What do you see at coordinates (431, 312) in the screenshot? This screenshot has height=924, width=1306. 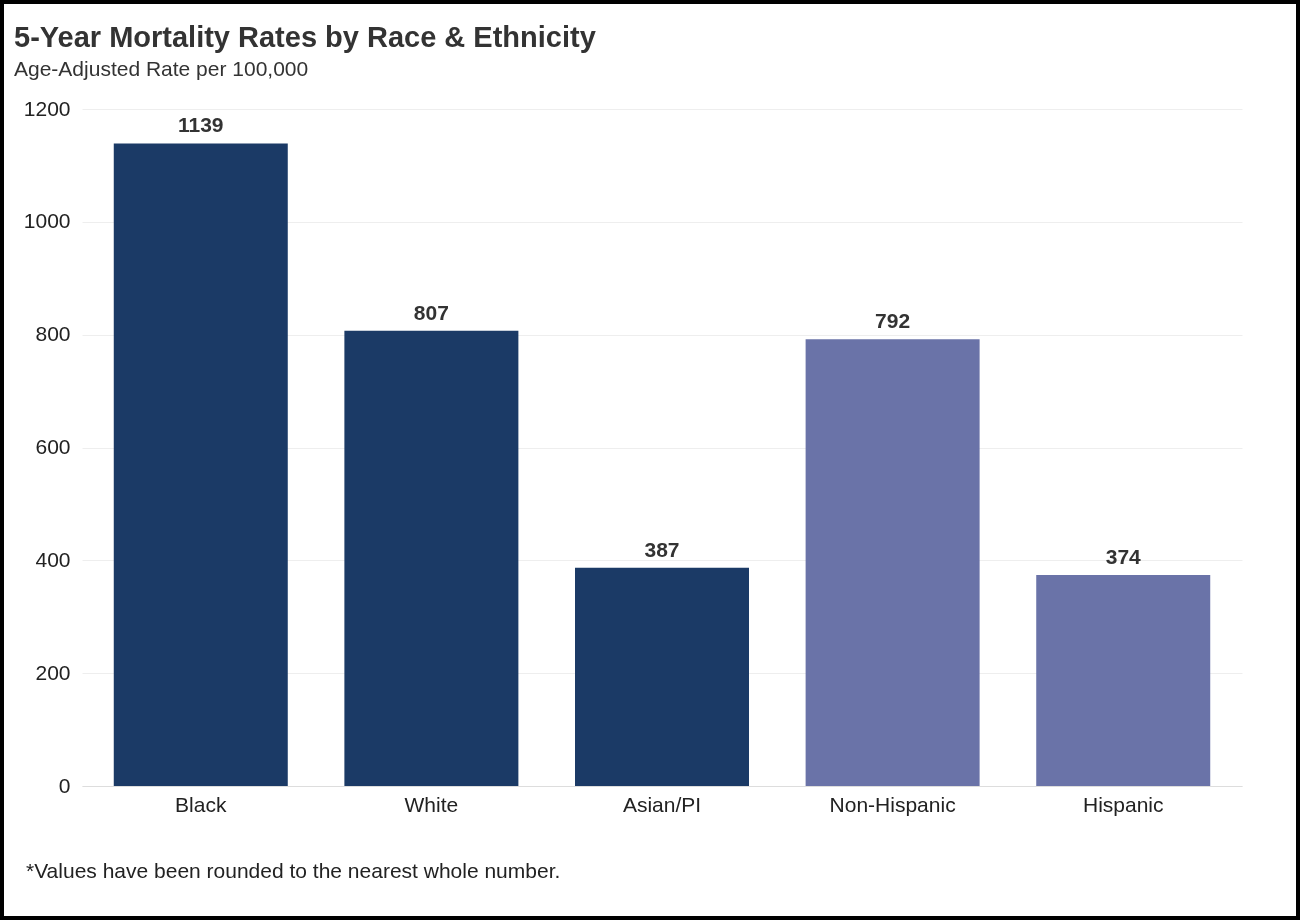 I see `data-label: 807` at bounding box center [431, 312].